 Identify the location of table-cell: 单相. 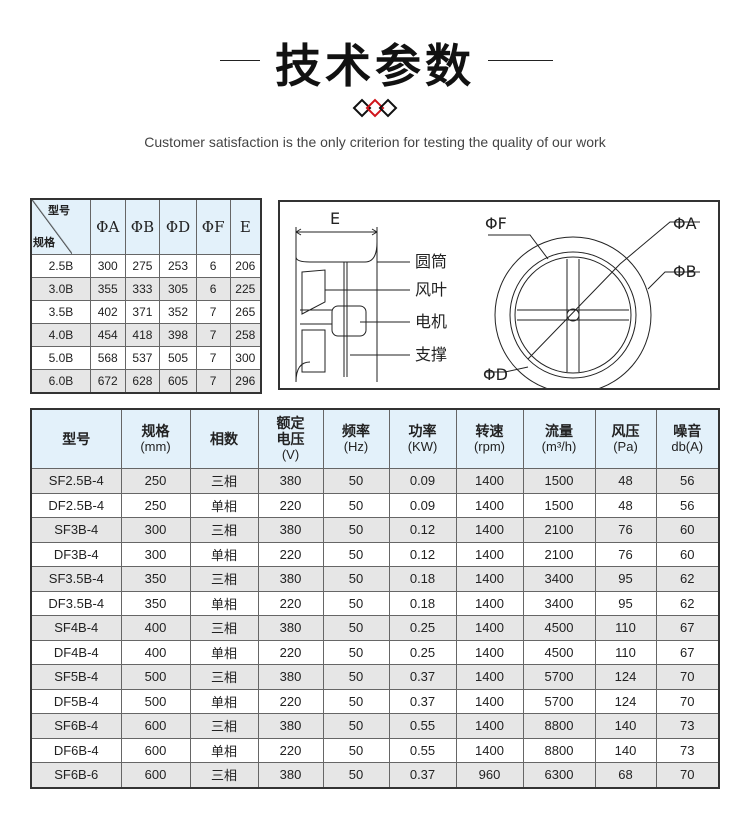
(224, 701).